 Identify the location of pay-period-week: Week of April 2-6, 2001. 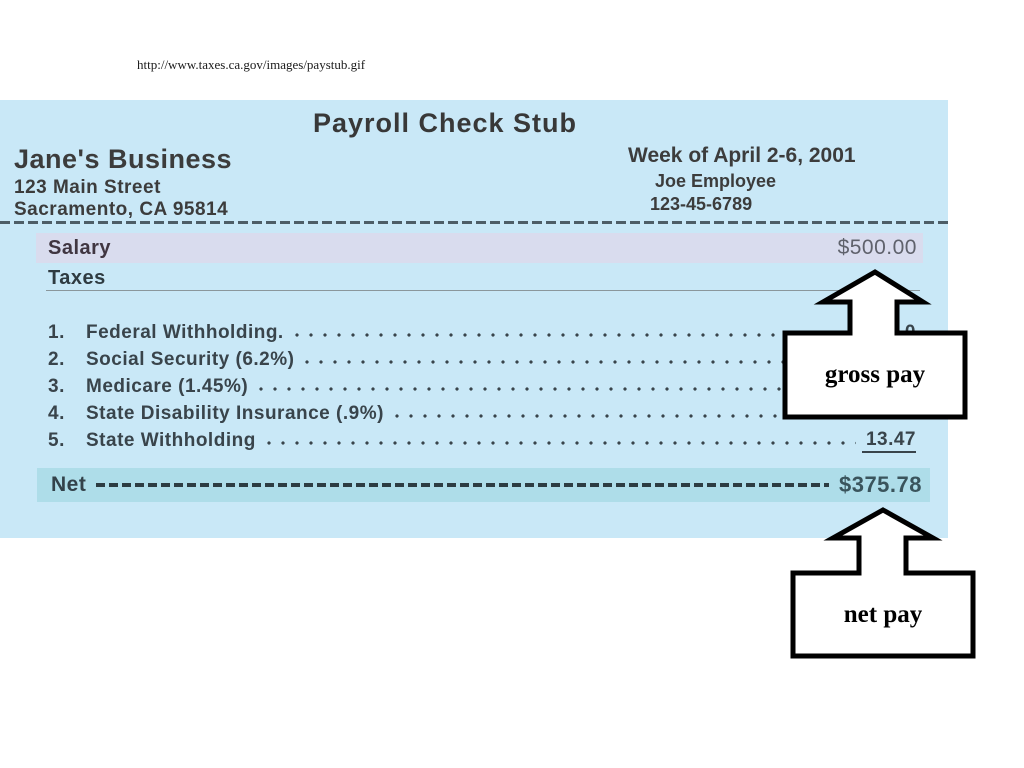
(742, 155).